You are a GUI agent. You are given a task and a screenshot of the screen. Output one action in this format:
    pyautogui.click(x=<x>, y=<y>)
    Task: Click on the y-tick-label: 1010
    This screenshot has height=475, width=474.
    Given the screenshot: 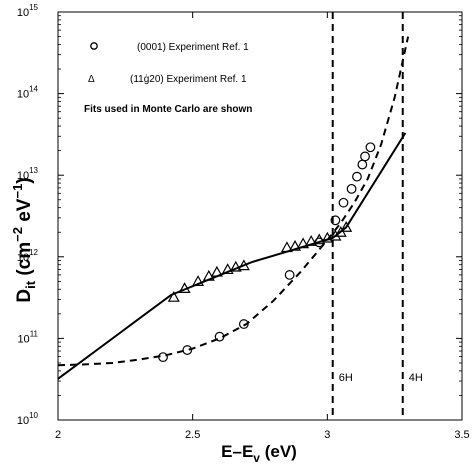 What is the action you would take?
    pyautogui.click(x=28, y=419)
    